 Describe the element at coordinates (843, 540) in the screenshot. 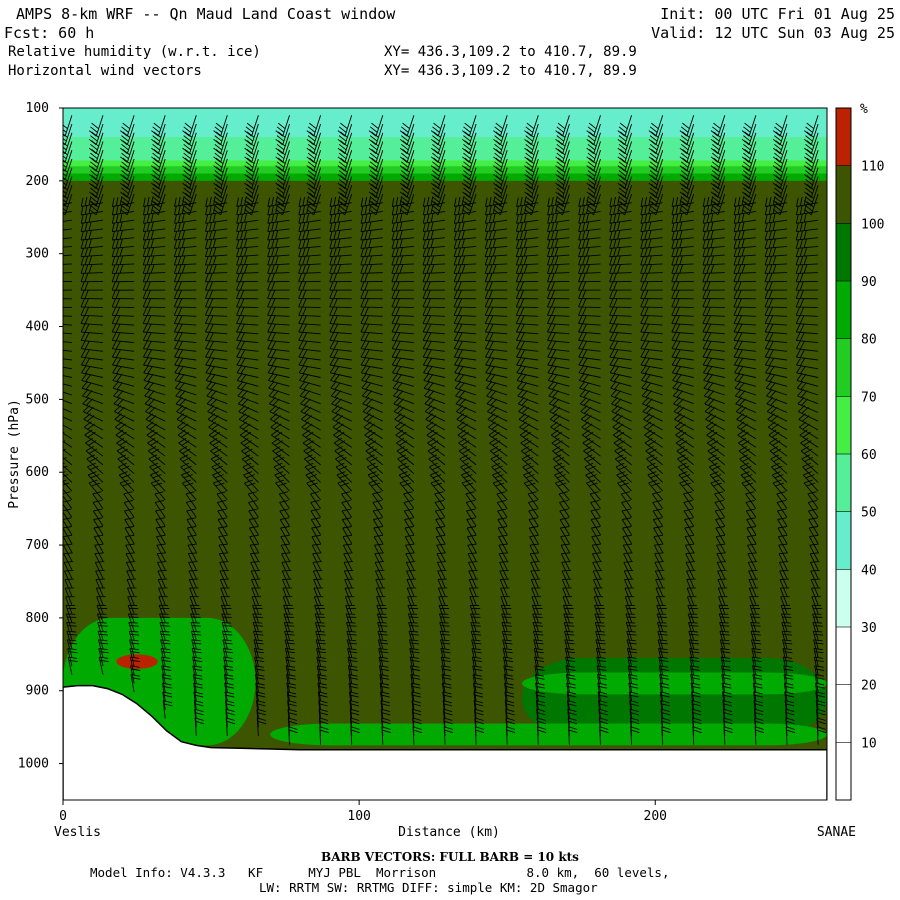

I see `colorbar-swatch` at that location.